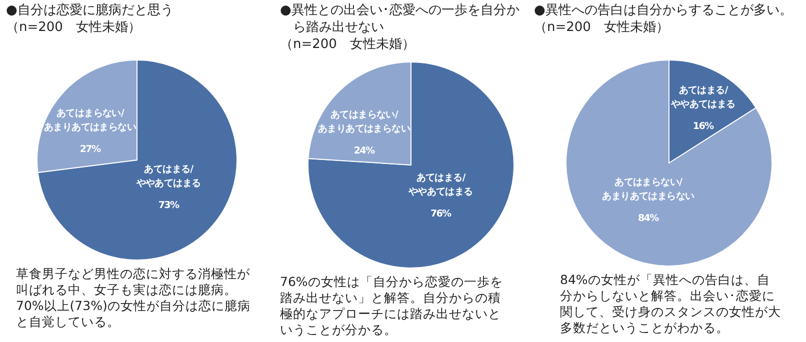  What do you see at coordinates (400, 19) in the screenshot?
I see `chart-title: ●異性との出会い･恋愛への一歩を自分から踏み出せない` at bounding box center [400, 19].